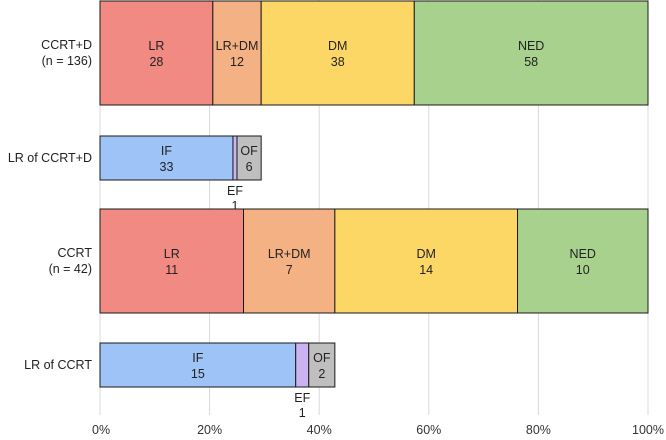 The width and height of the screenshot is (666, 440). I want to click on x-tick-label: 20%, so click(209, 430).